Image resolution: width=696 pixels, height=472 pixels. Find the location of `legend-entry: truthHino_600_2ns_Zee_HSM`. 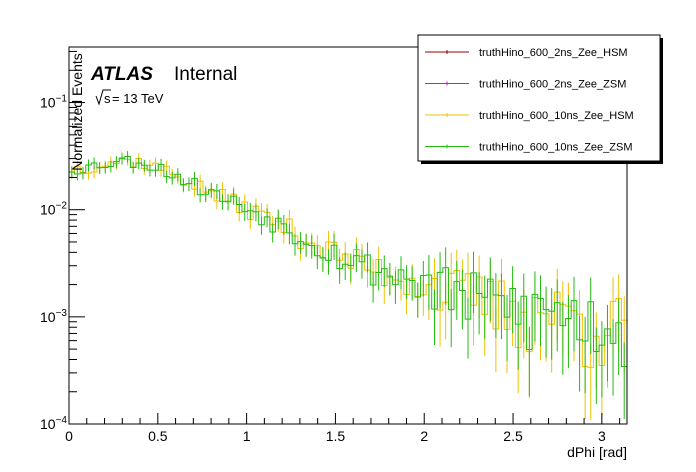

legend-entry: truthHino_600_2ns_Zee_HSM is located at coordinates (526, 53).